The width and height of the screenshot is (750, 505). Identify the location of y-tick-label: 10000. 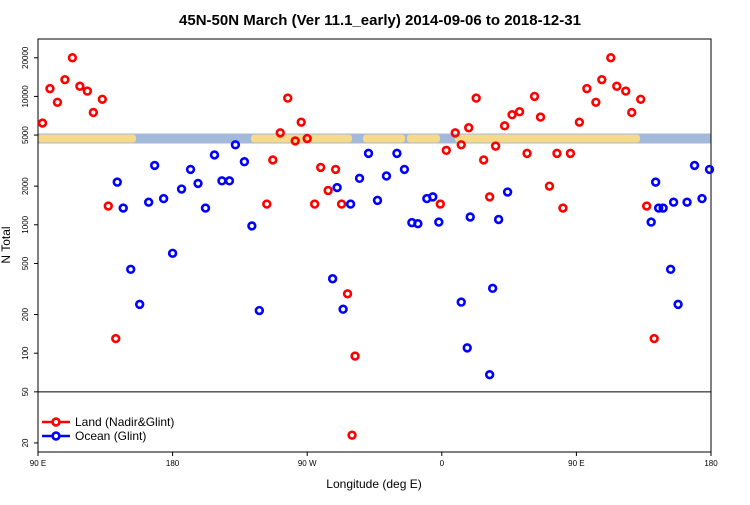
(25, 96).